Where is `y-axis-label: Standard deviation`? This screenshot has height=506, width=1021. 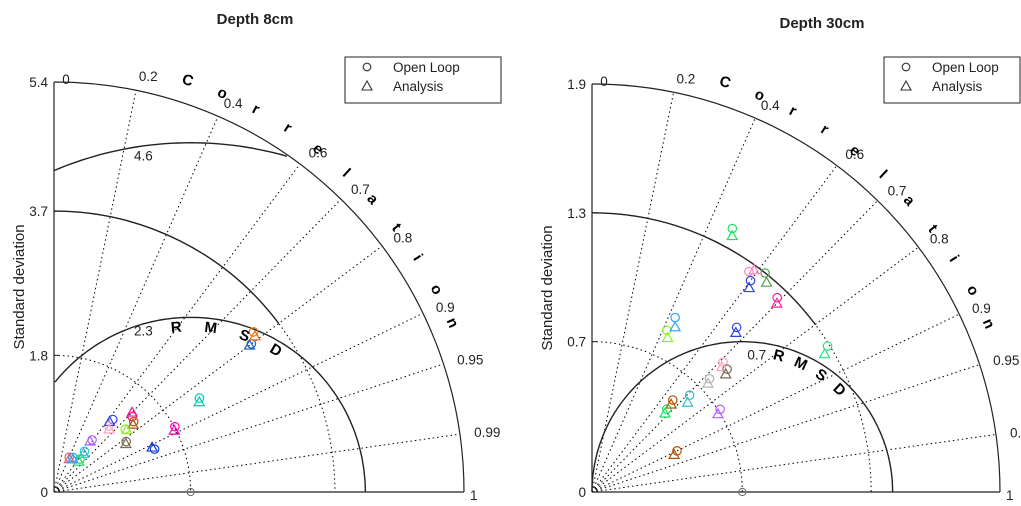 y-axis-label: Standard deviation is located at coordinates (19, 286).